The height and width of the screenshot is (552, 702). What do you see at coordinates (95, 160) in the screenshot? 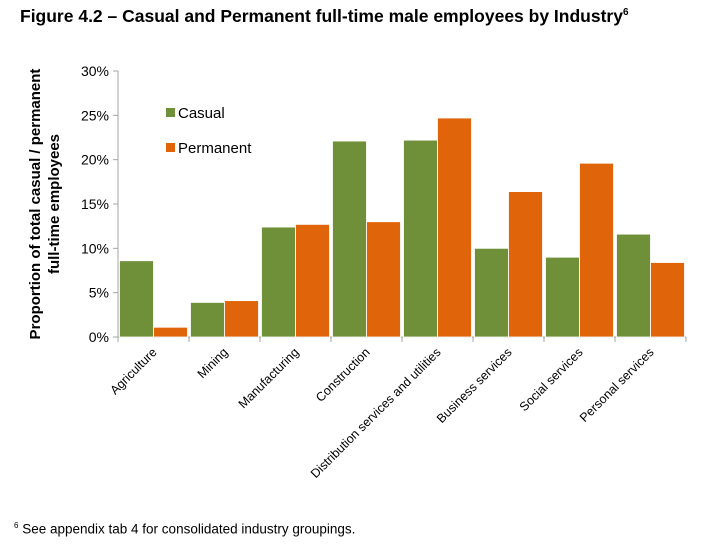
I see `y-tick-label: 20%` at bounding box center [95, 160].